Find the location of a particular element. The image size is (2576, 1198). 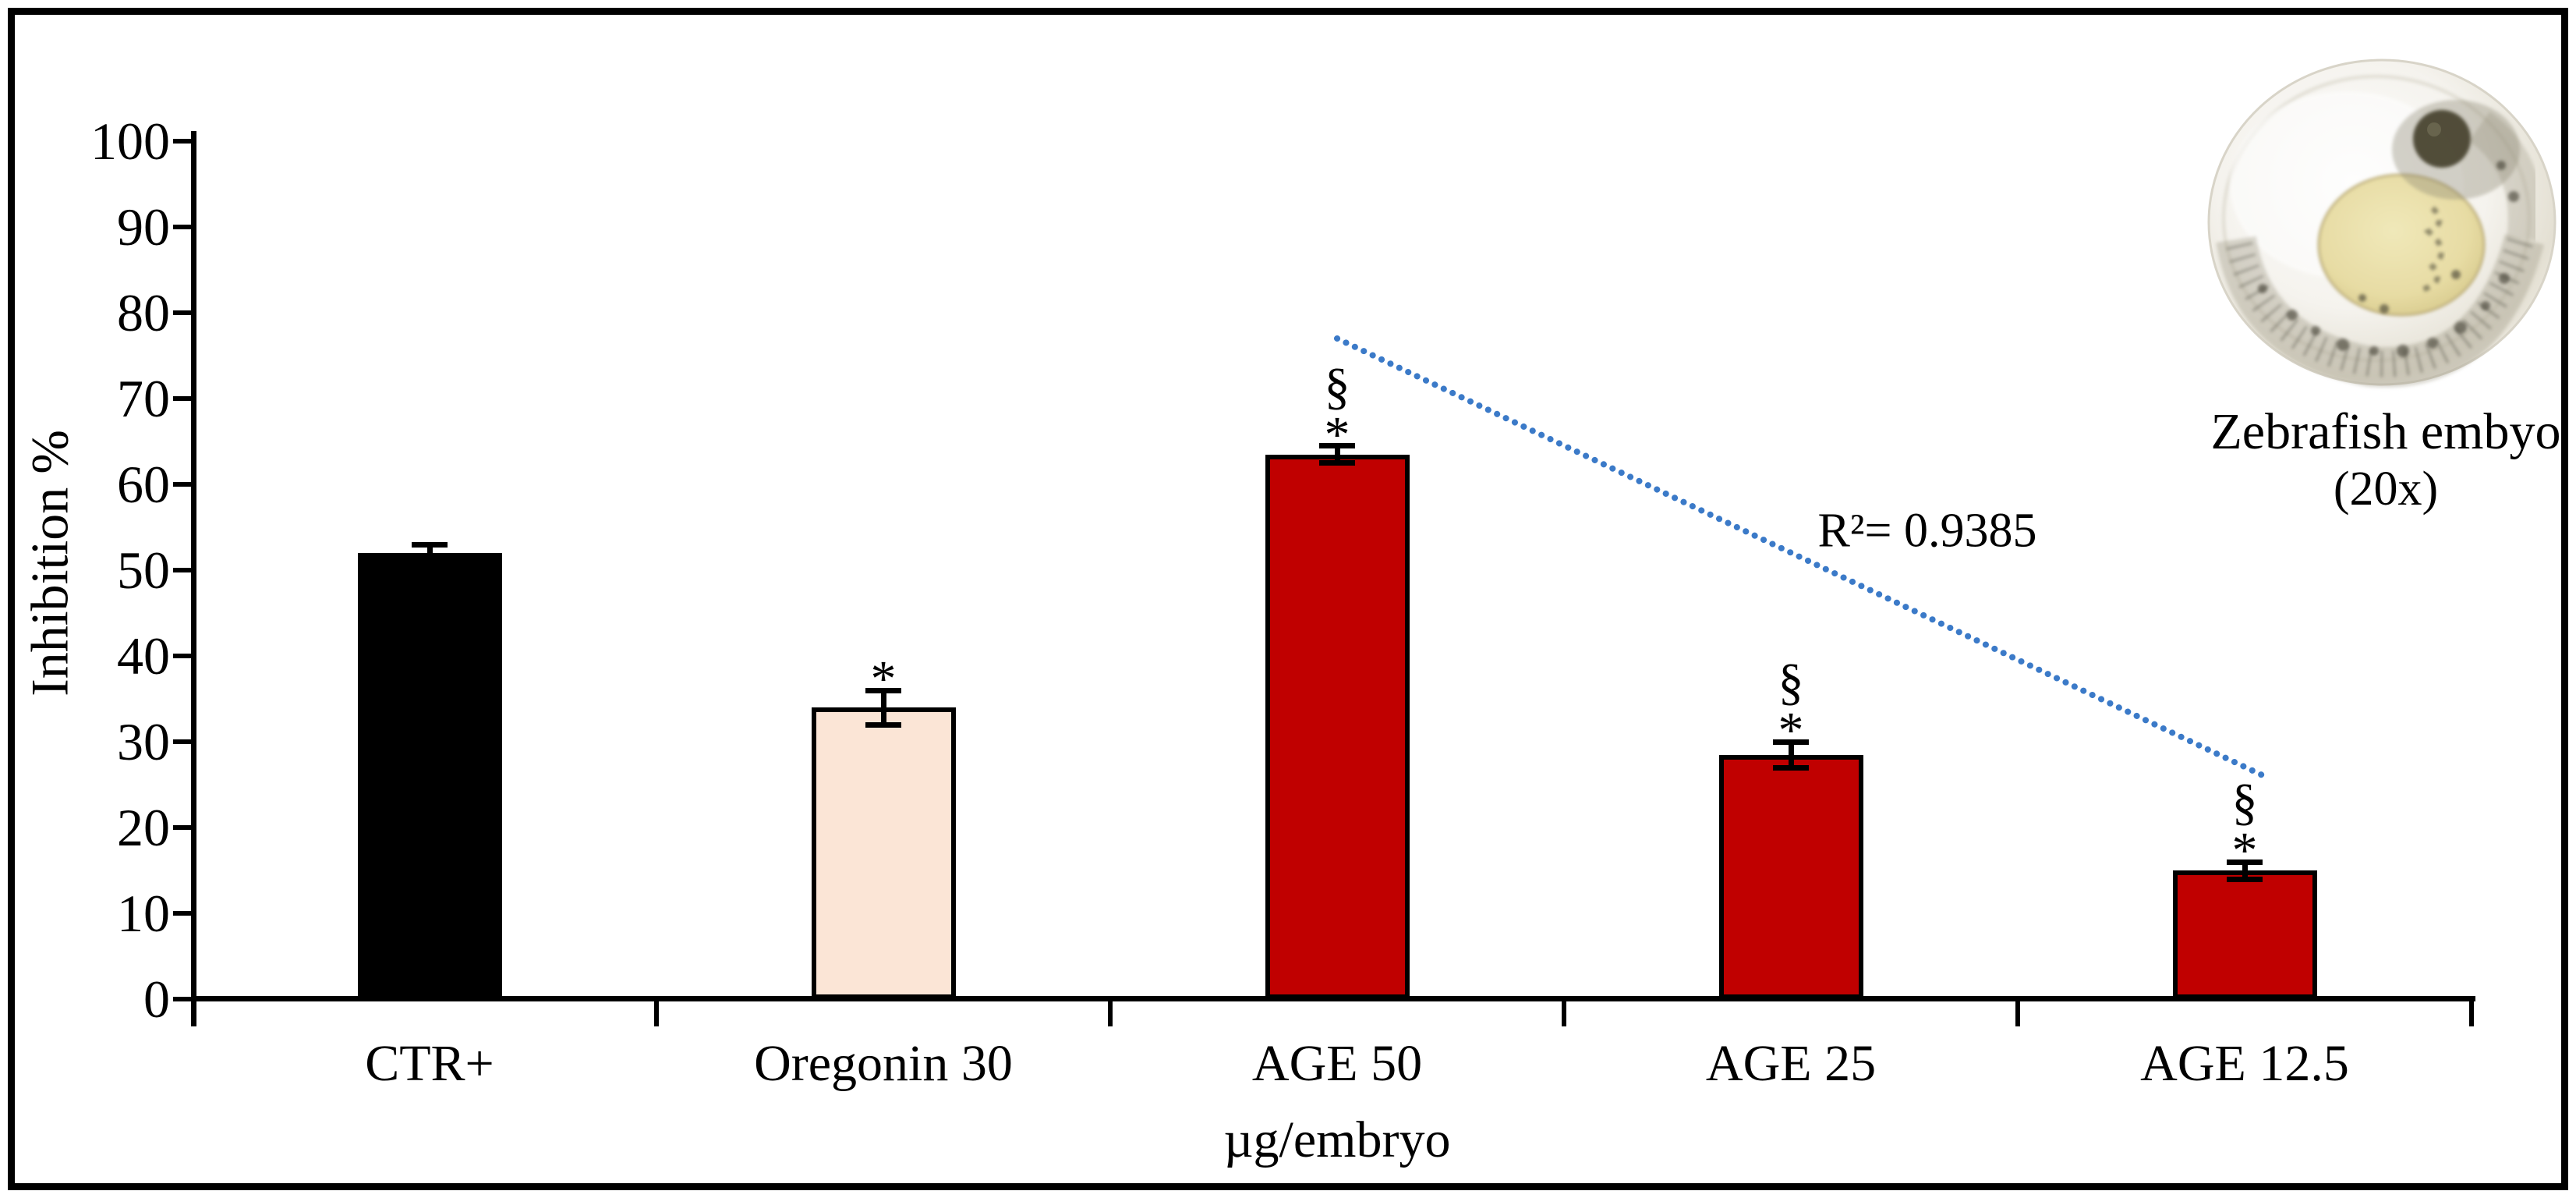

r-squared-label: R²= 0.9385 is located at coordinates (1927, 531).